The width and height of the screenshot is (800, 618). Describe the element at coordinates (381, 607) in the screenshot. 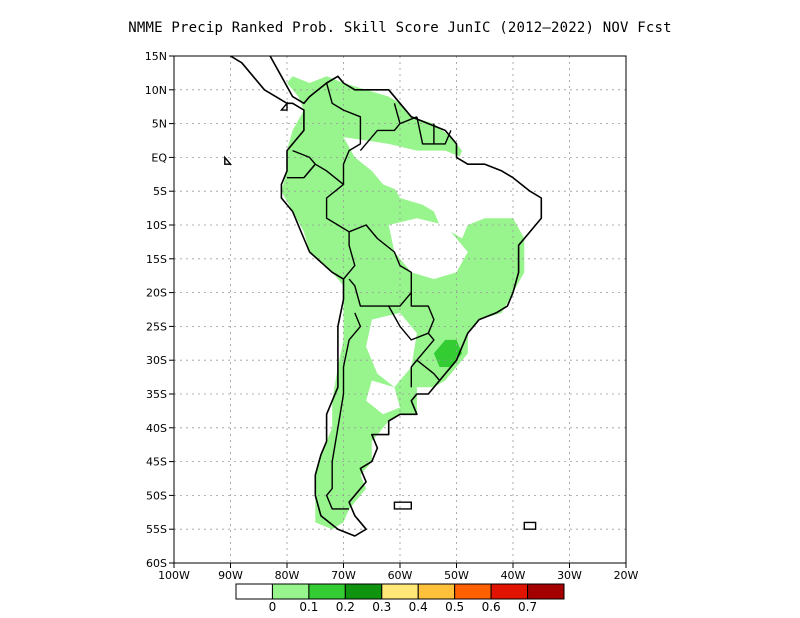

I see `colorbar-label: 0.3` at that location.